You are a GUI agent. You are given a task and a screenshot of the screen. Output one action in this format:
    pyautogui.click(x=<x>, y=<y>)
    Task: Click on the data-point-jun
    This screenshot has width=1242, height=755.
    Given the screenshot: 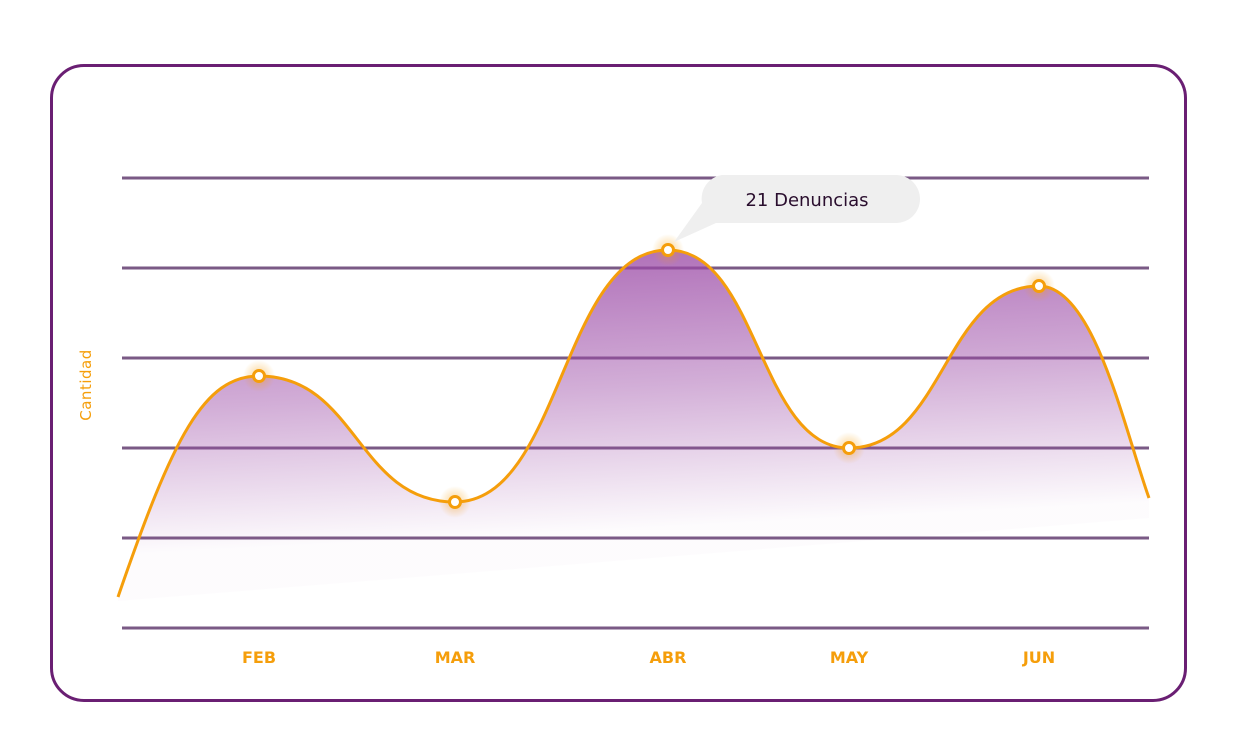 What is the action you would take?
    pyautogui.click(x=1039, y=286)
    